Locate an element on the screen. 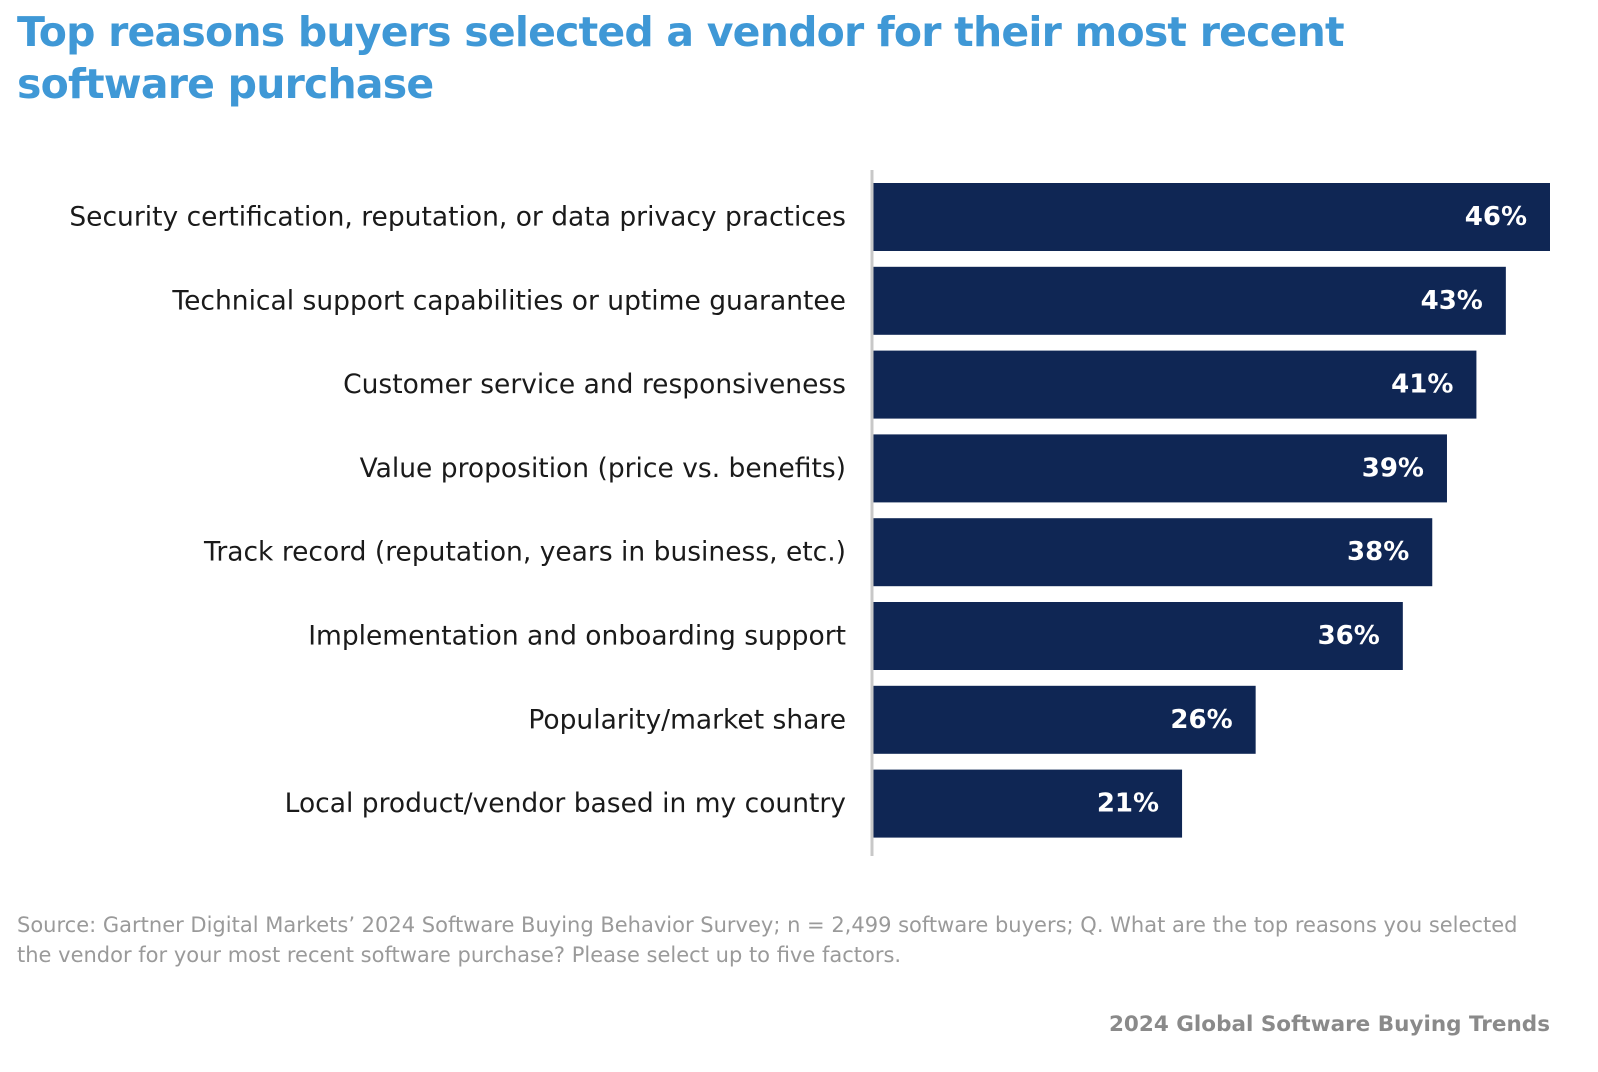 This screenshot has height=1072, width=1598. value-label-6: 36% is located at coordinates (1349, 636).